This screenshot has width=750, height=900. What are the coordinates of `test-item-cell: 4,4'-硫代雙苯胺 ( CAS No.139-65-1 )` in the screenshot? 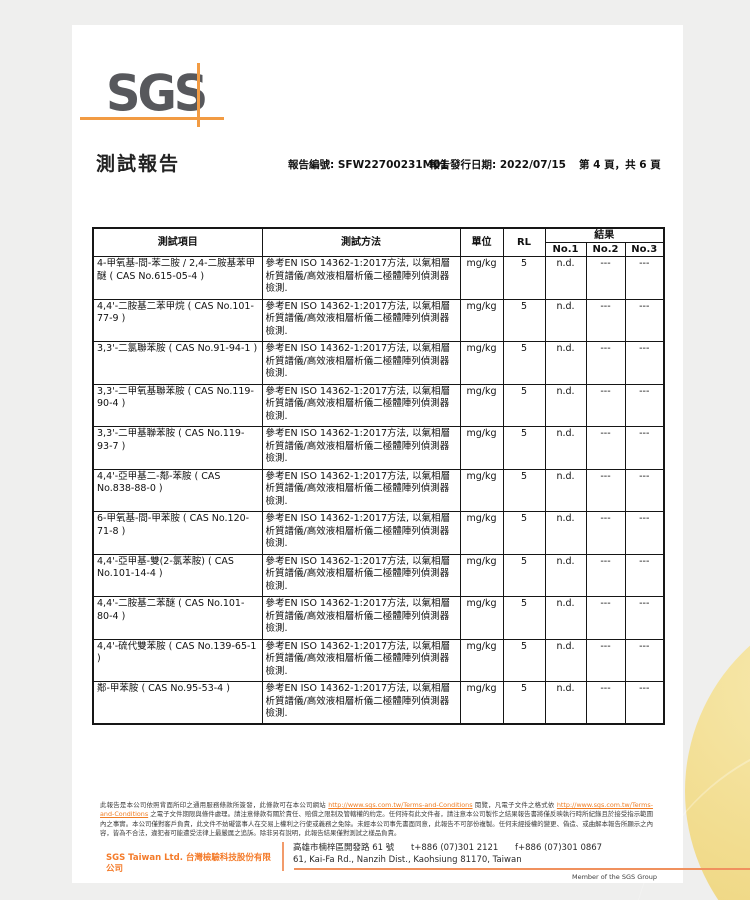 It's located at (177, 660).